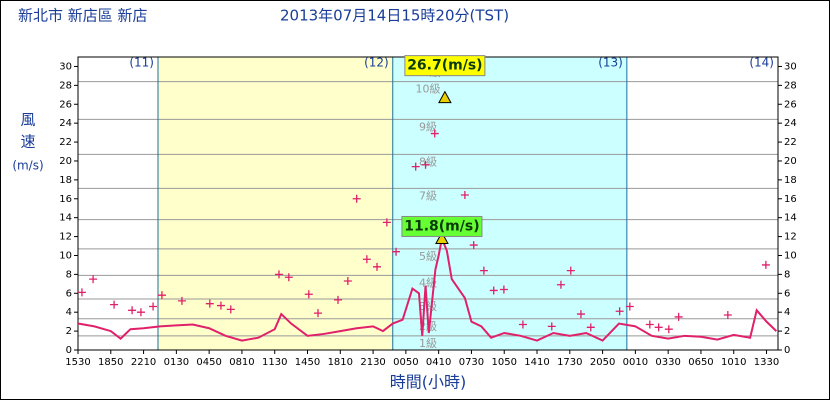 The image size is (830, 404). What do you see at coordinates (790, 66) in the screenshot?
I see `y2-tick-label: 30` at bounding box center [790, 66].